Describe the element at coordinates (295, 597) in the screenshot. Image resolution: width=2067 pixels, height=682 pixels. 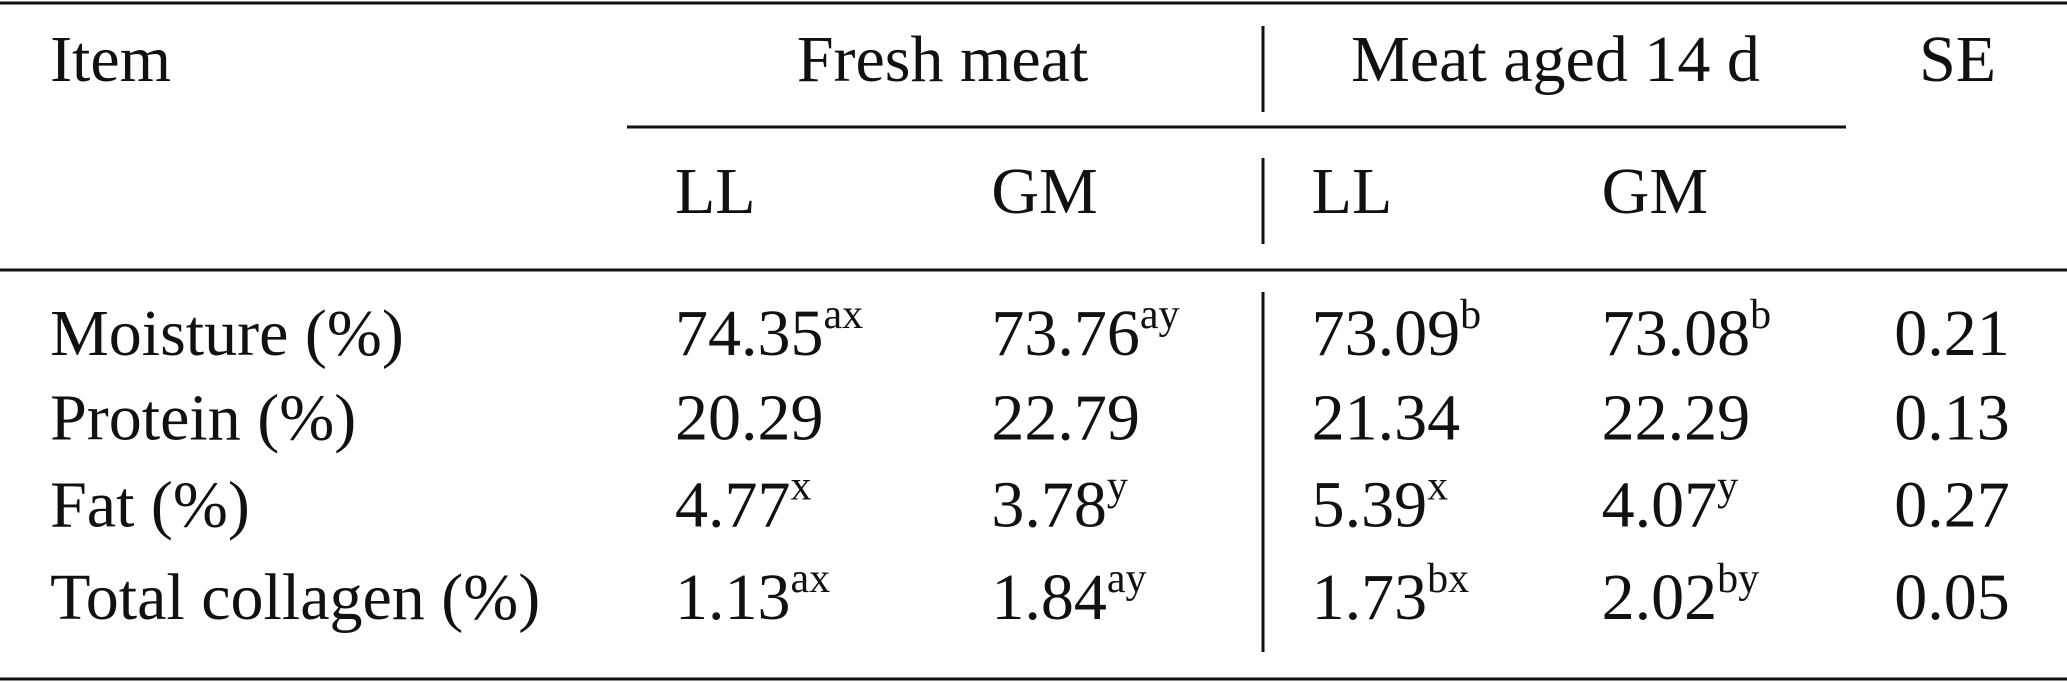
I see `row-label: Total collagen (%)` at that location.